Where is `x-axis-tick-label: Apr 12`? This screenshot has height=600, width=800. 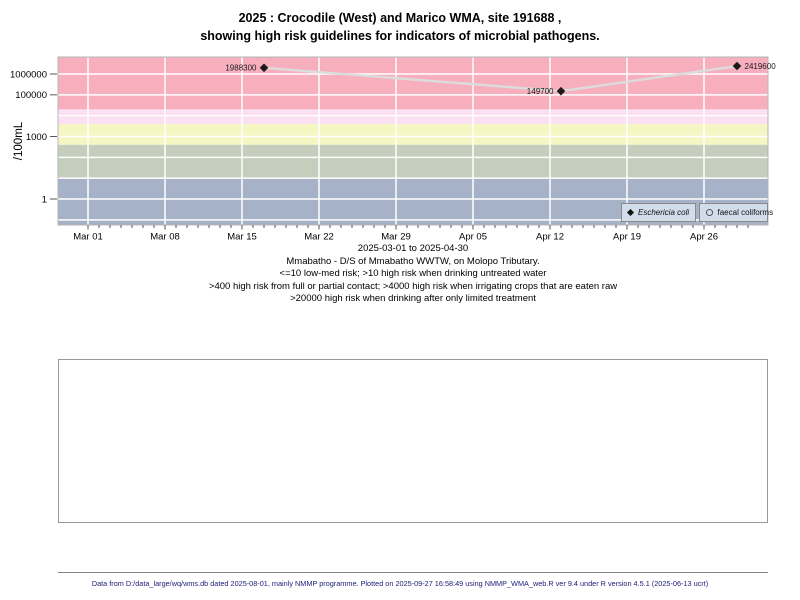 x-axis-tick-label: Apr 12 is located at coordinates (550, 237).